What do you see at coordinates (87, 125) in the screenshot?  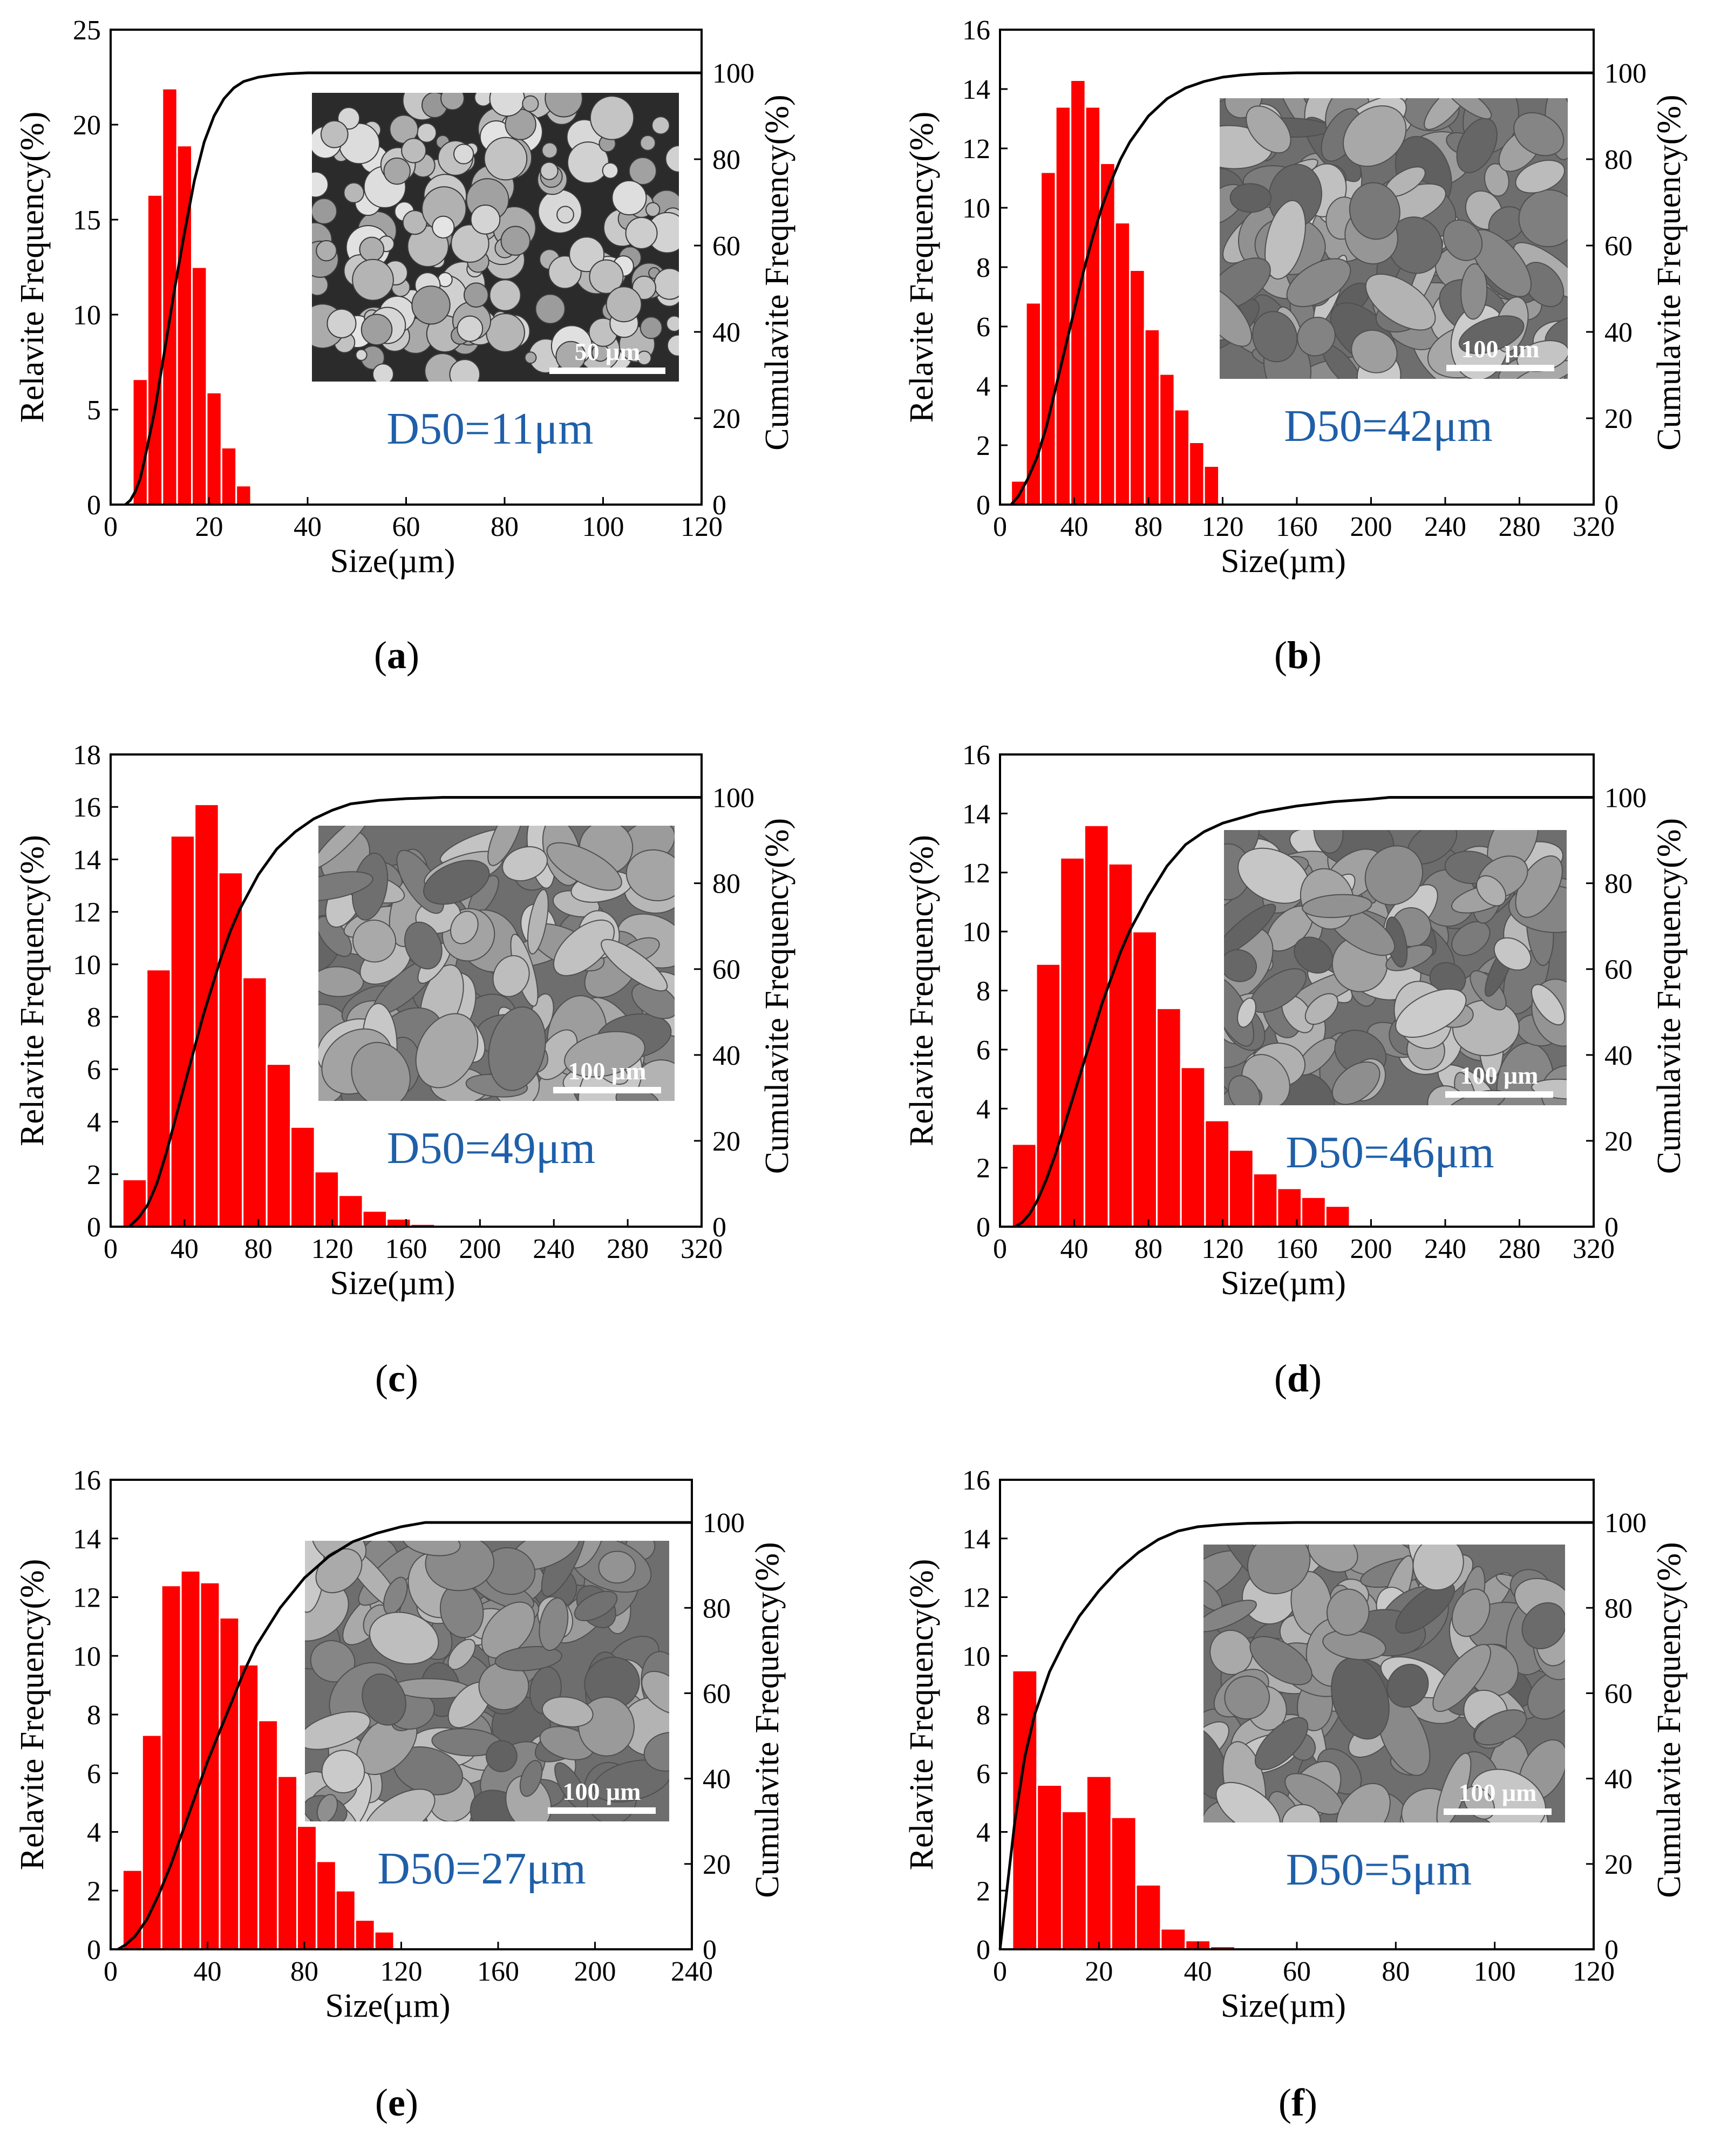 I see `y-tick-label: 20` at bounding box center [87, 125].